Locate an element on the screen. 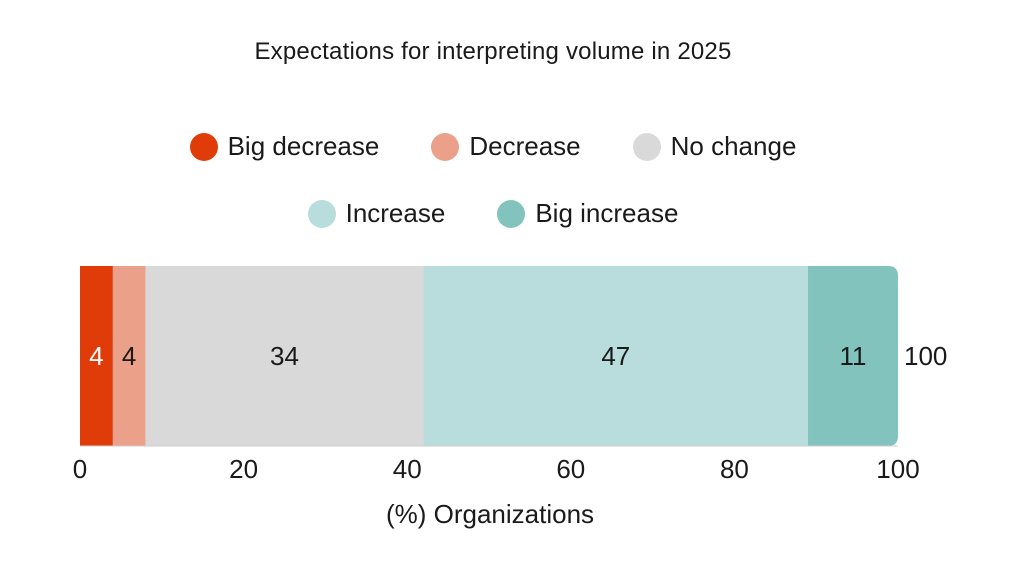 The height and width of the screenshot is (574, 1024). data-label-big-increase: 11 is located at coordinates (853, 356).